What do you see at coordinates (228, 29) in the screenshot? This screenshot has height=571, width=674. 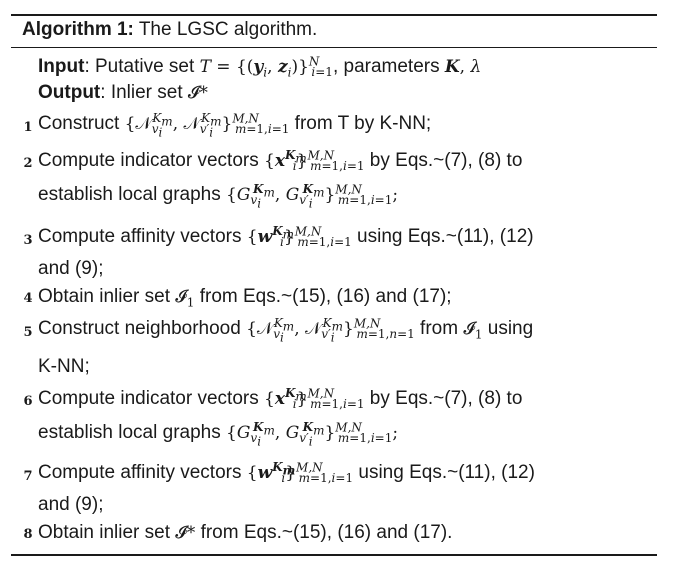 I see `algorithm-name: The LGSC algorithm.` at bounding box center [228, 29].